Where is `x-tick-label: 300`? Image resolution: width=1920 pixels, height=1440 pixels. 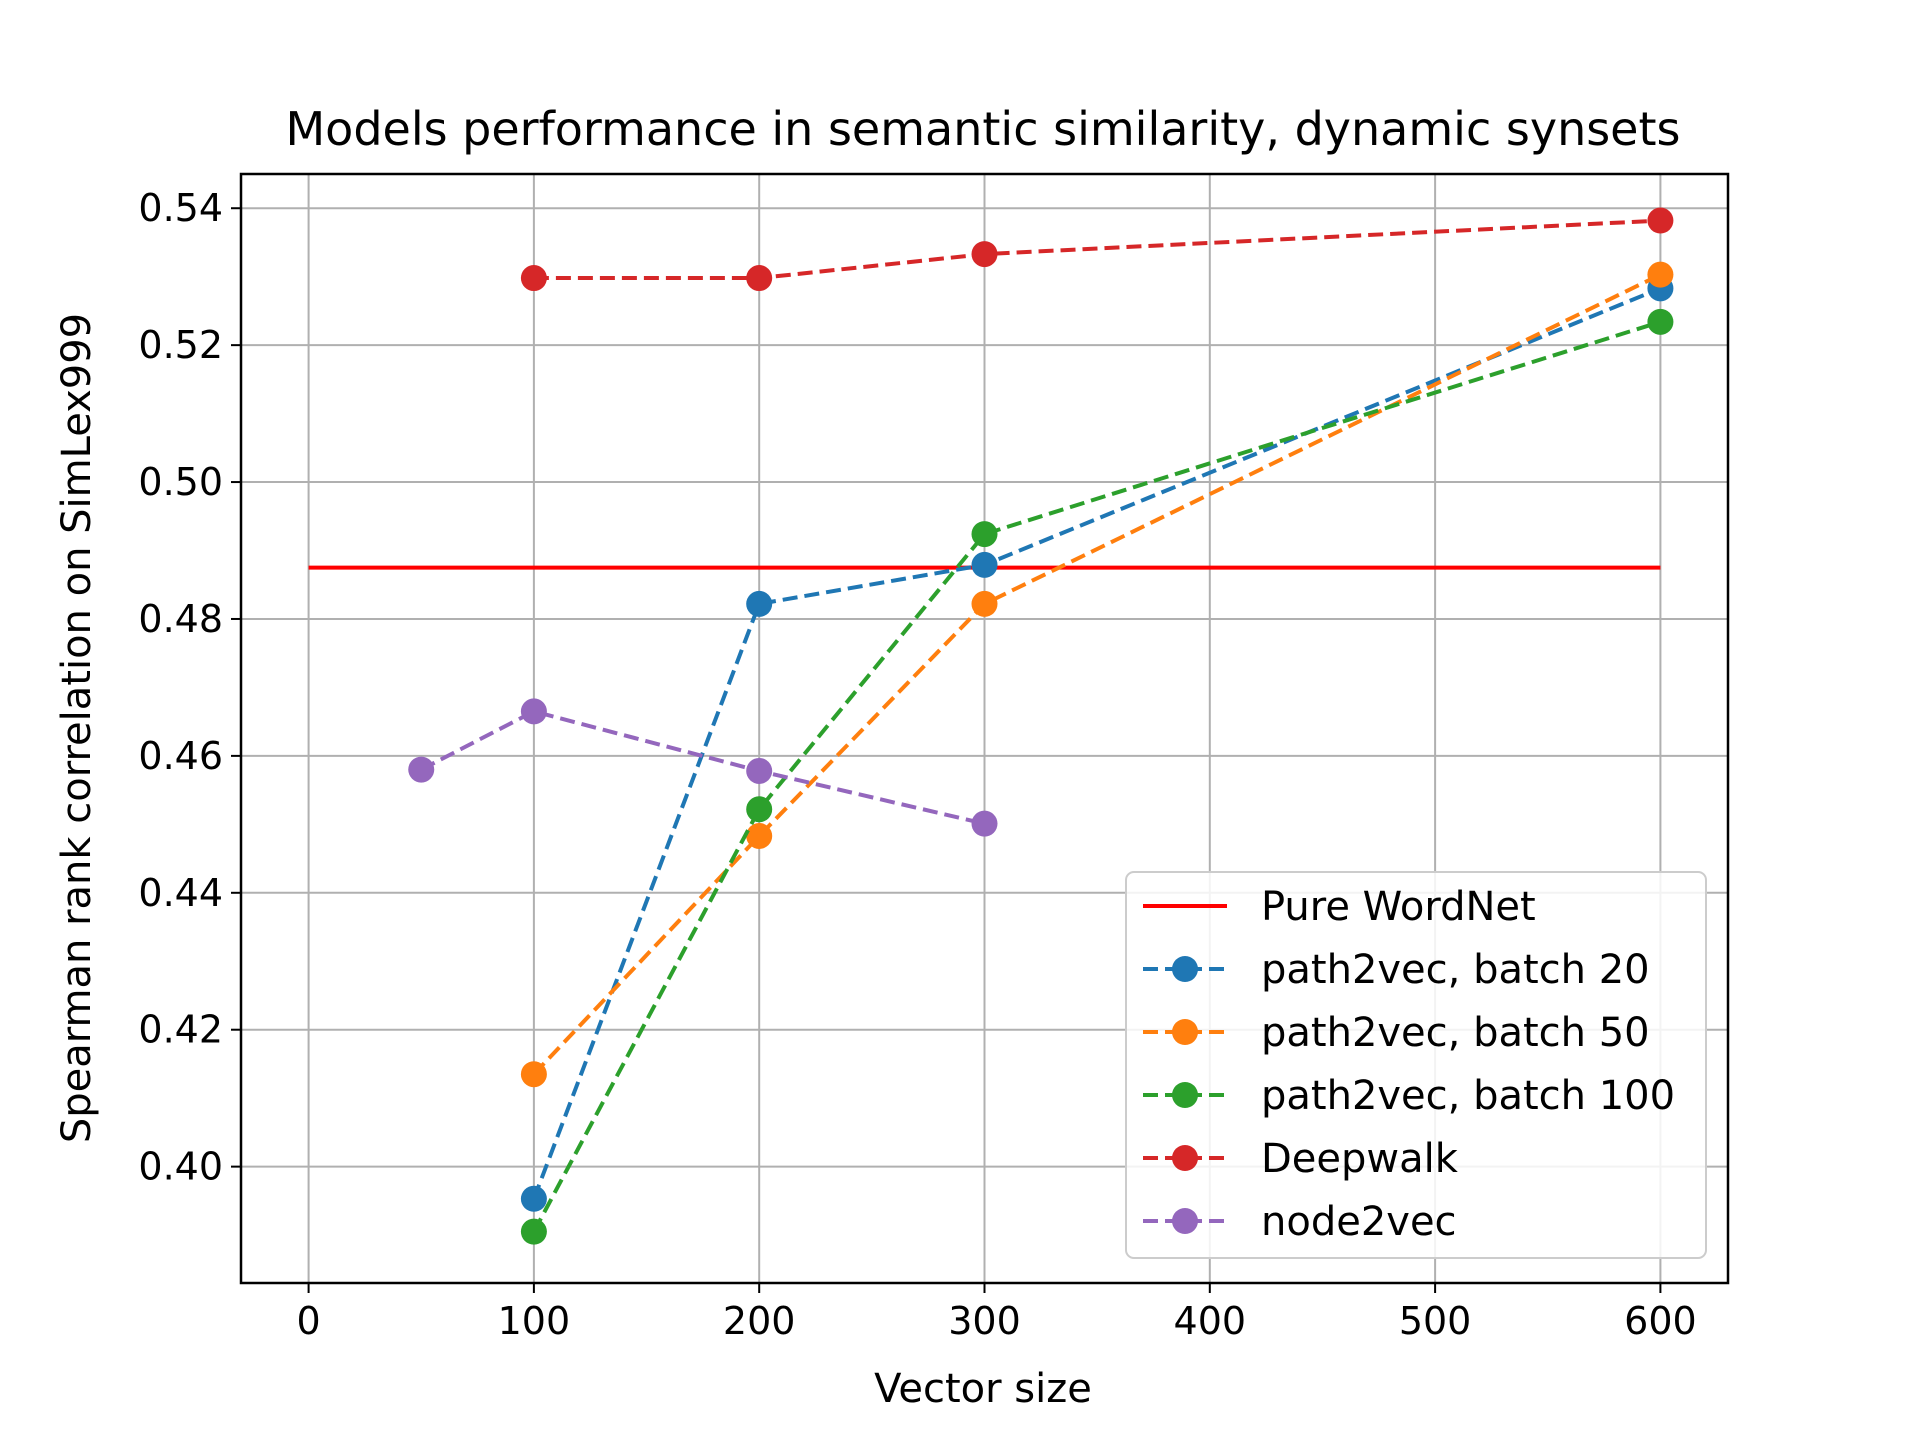
x-tick-label: 300 is located at coordinates (984, 1321).